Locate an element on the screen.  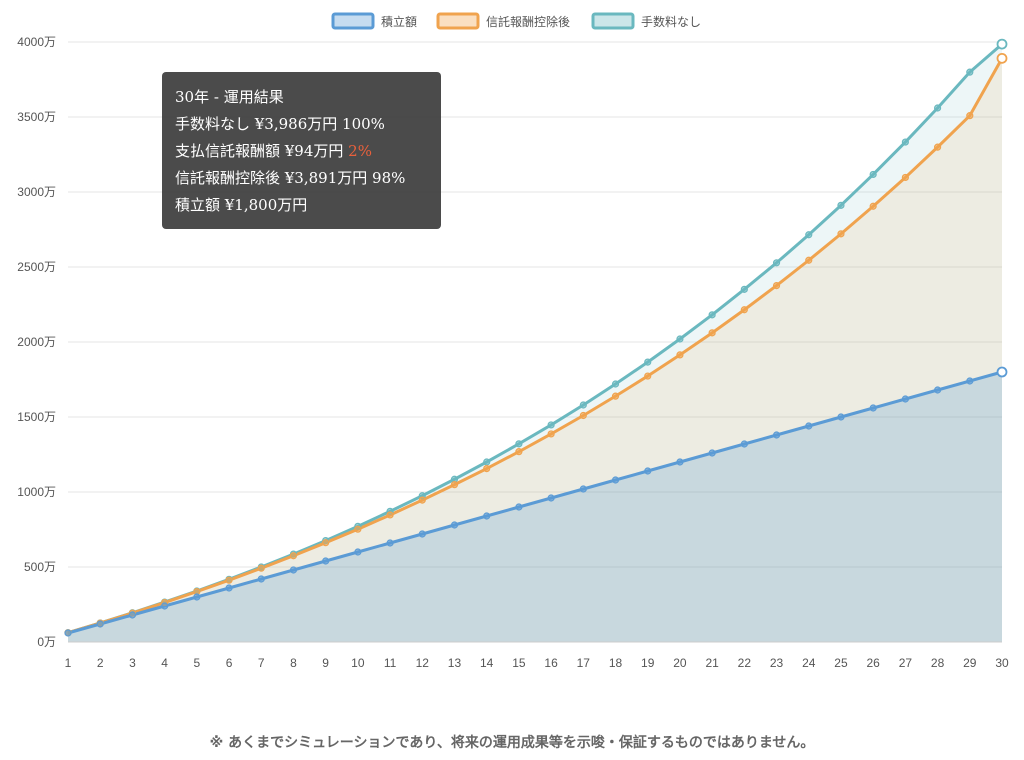
x-tick-label: 28 is located at coordinates (938, 663).